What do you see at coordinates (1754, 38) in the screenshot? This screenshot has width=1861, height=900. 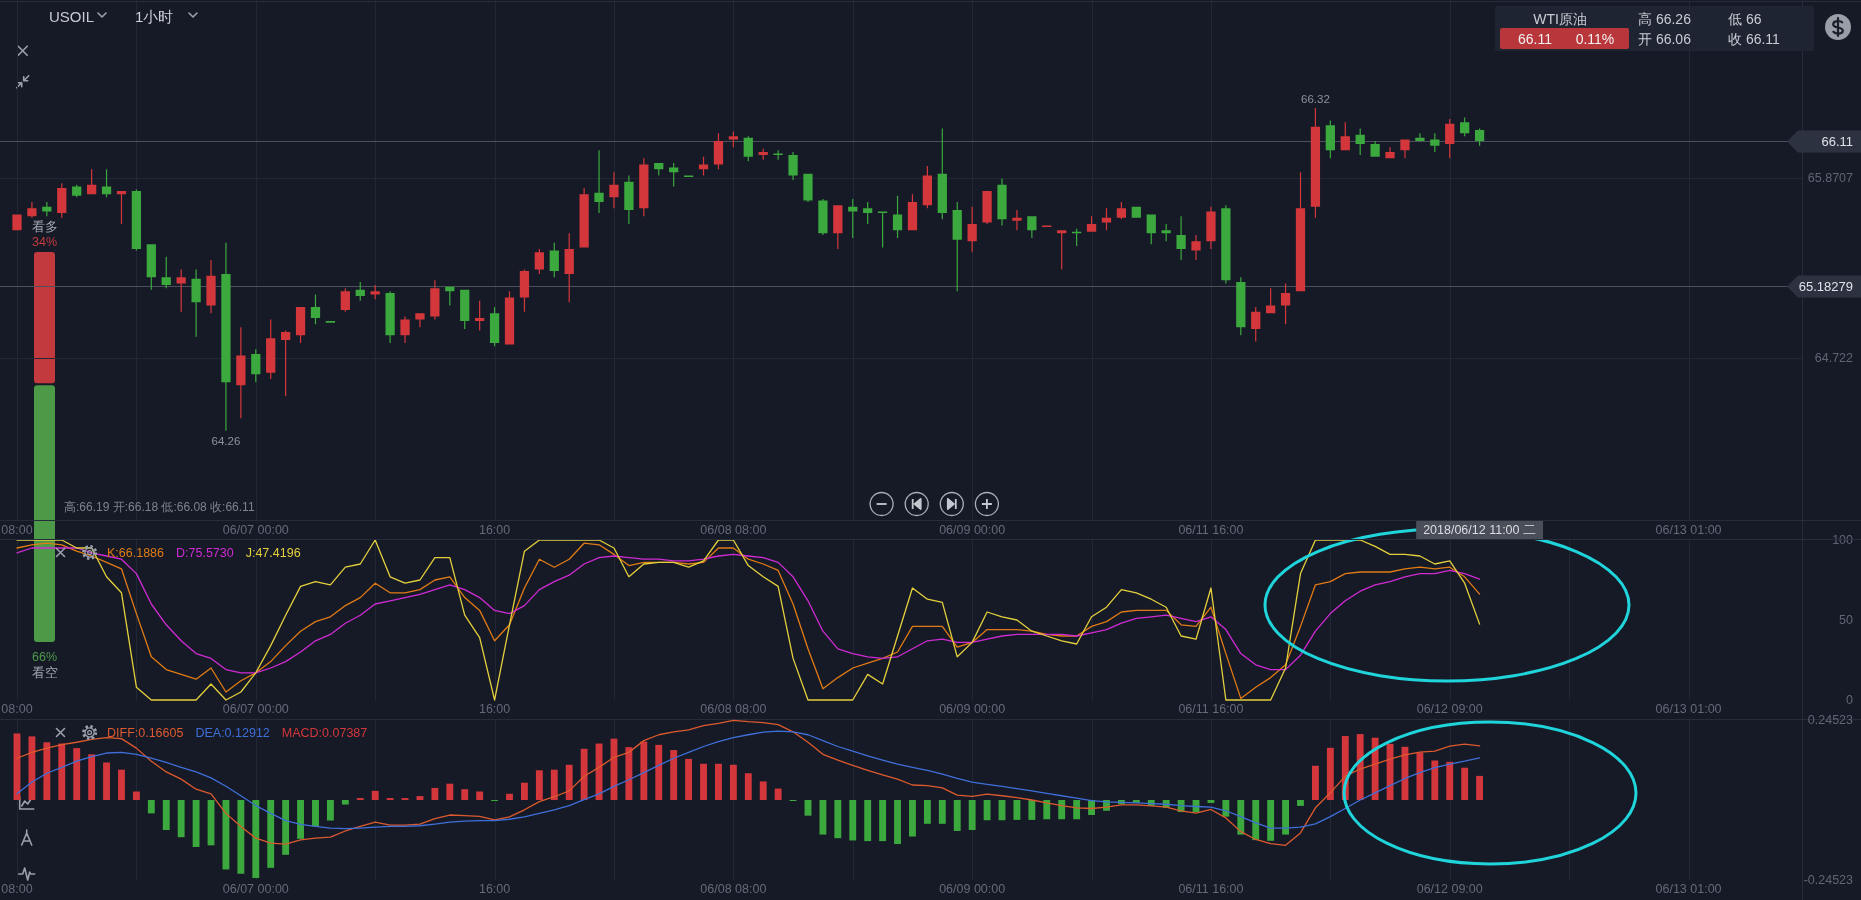 I see `annotation: 收 66.11` at bounding box center [1754, 38].